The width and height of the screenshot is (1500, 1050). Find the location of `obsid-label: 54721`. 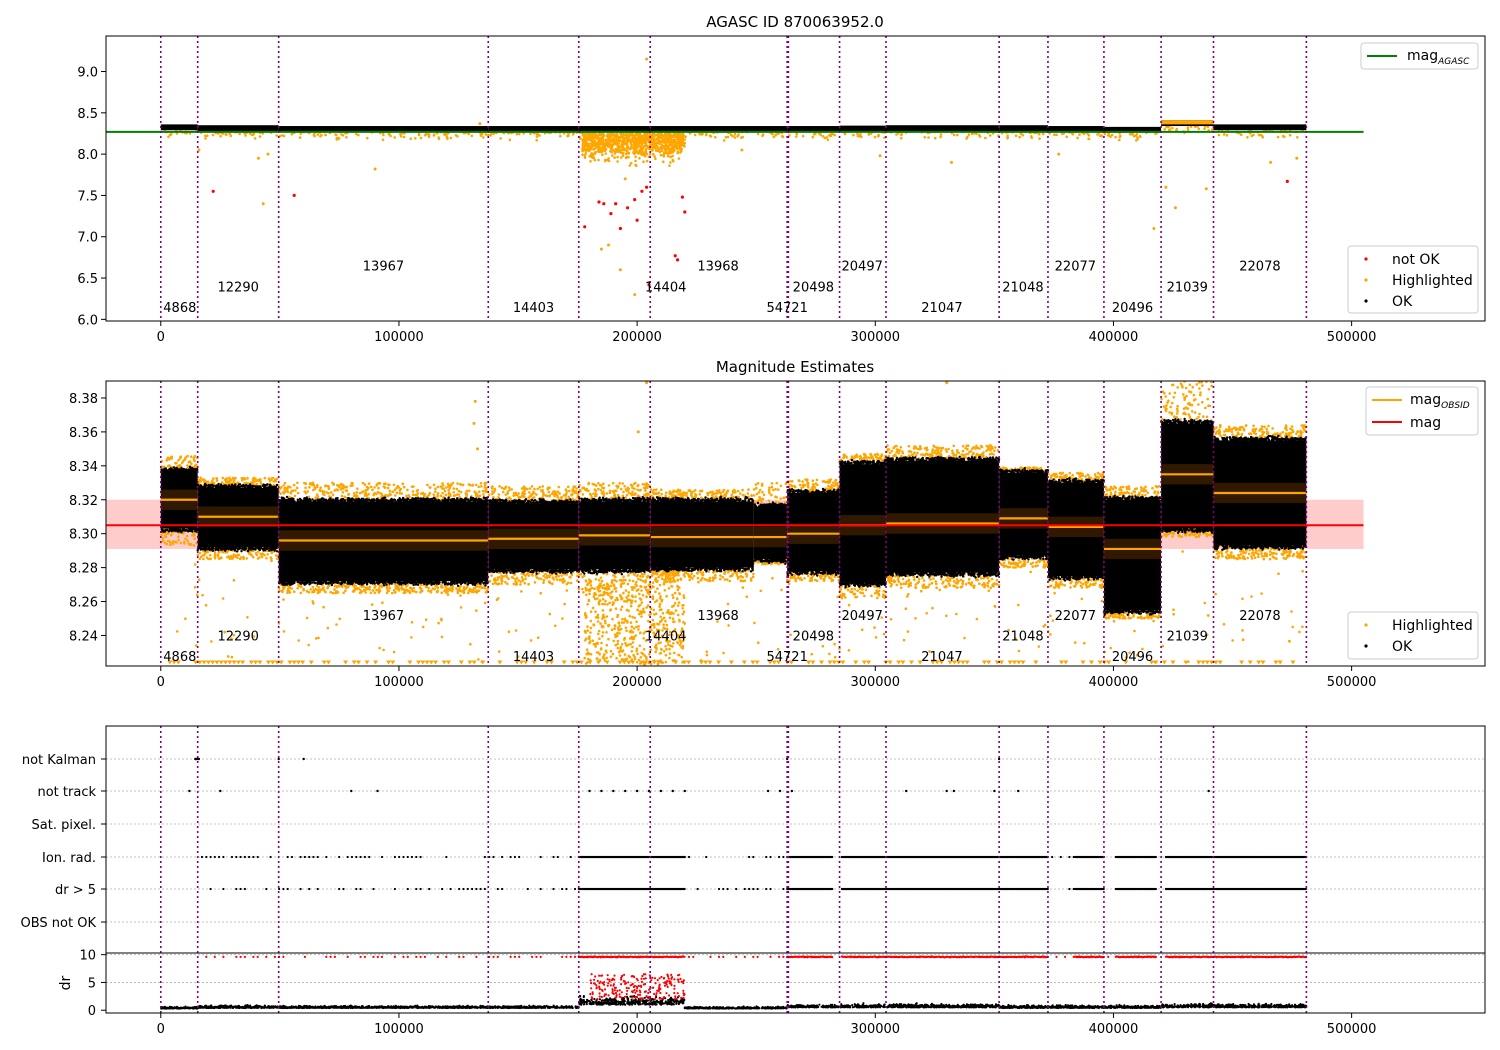

obsid-label: 54721 is located at coordinates (786, 308).